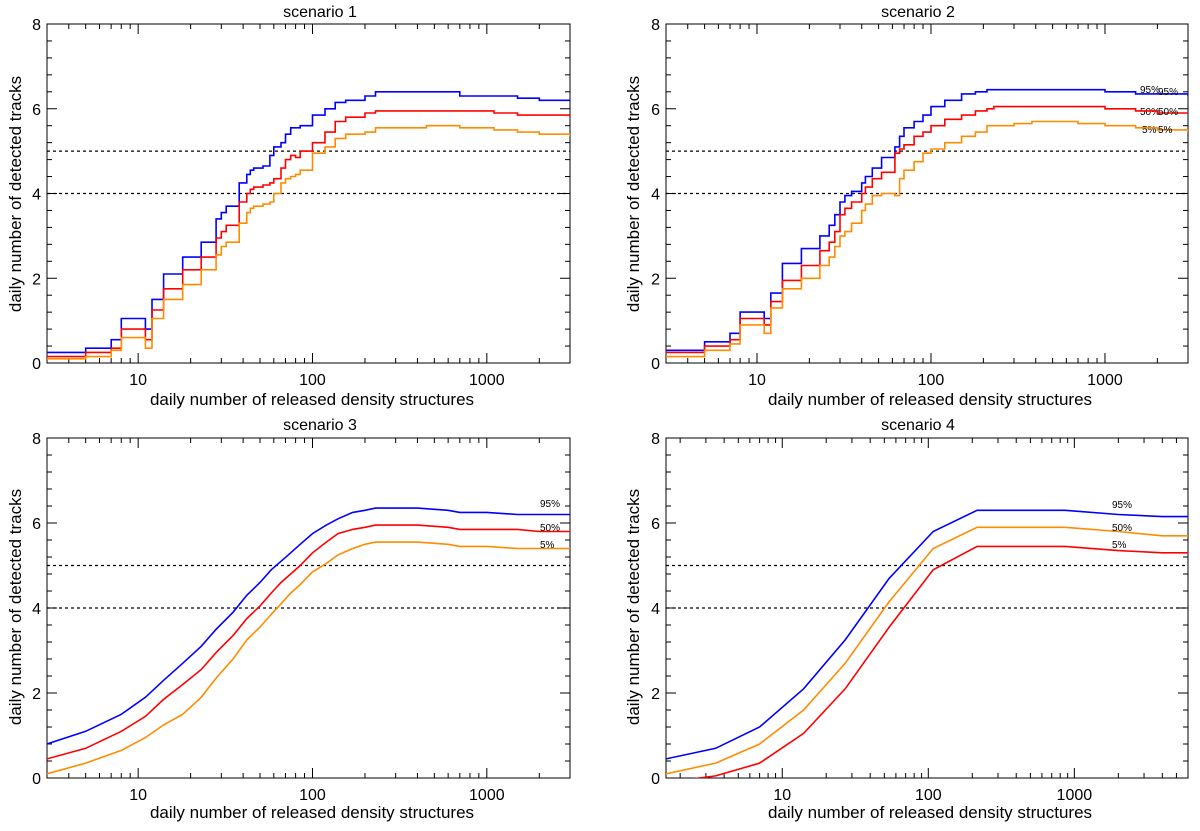  Describe the element at coordinates (918, 12) in the screenshot. I see `panel-title: scenario 2` at that location.